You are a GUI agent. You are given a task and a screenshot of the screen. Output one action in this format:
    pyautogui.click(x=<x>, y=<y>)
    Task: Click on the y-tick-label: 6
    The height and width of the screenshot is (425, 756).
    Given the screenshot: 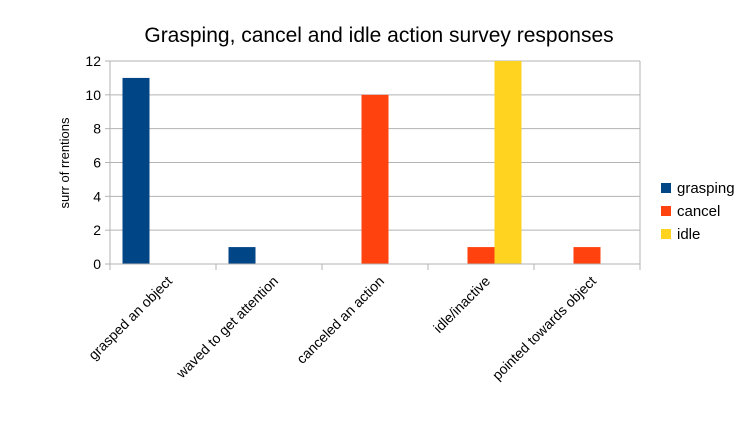 What is the action you would take?
    pyautogui.click(x=97, y=163)
    